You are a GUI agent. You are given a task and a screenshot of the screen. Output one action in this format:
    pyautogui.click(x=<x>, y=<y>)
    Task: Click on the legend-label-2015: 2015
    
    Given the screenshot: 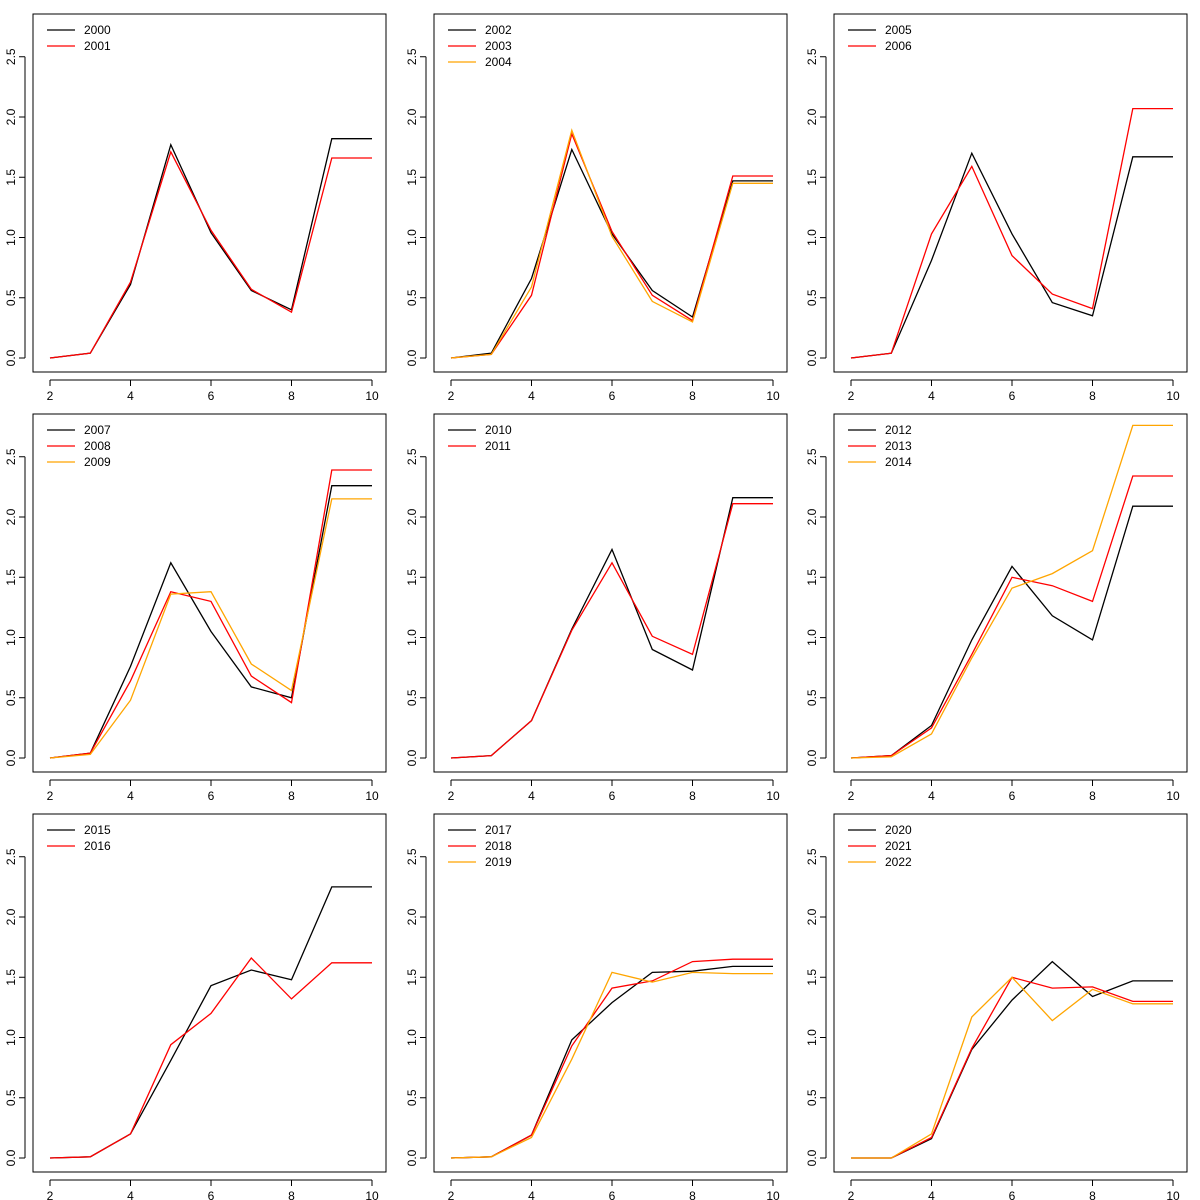 What is the action you would take?
    pyautogui.click(x=97, y=830)
    